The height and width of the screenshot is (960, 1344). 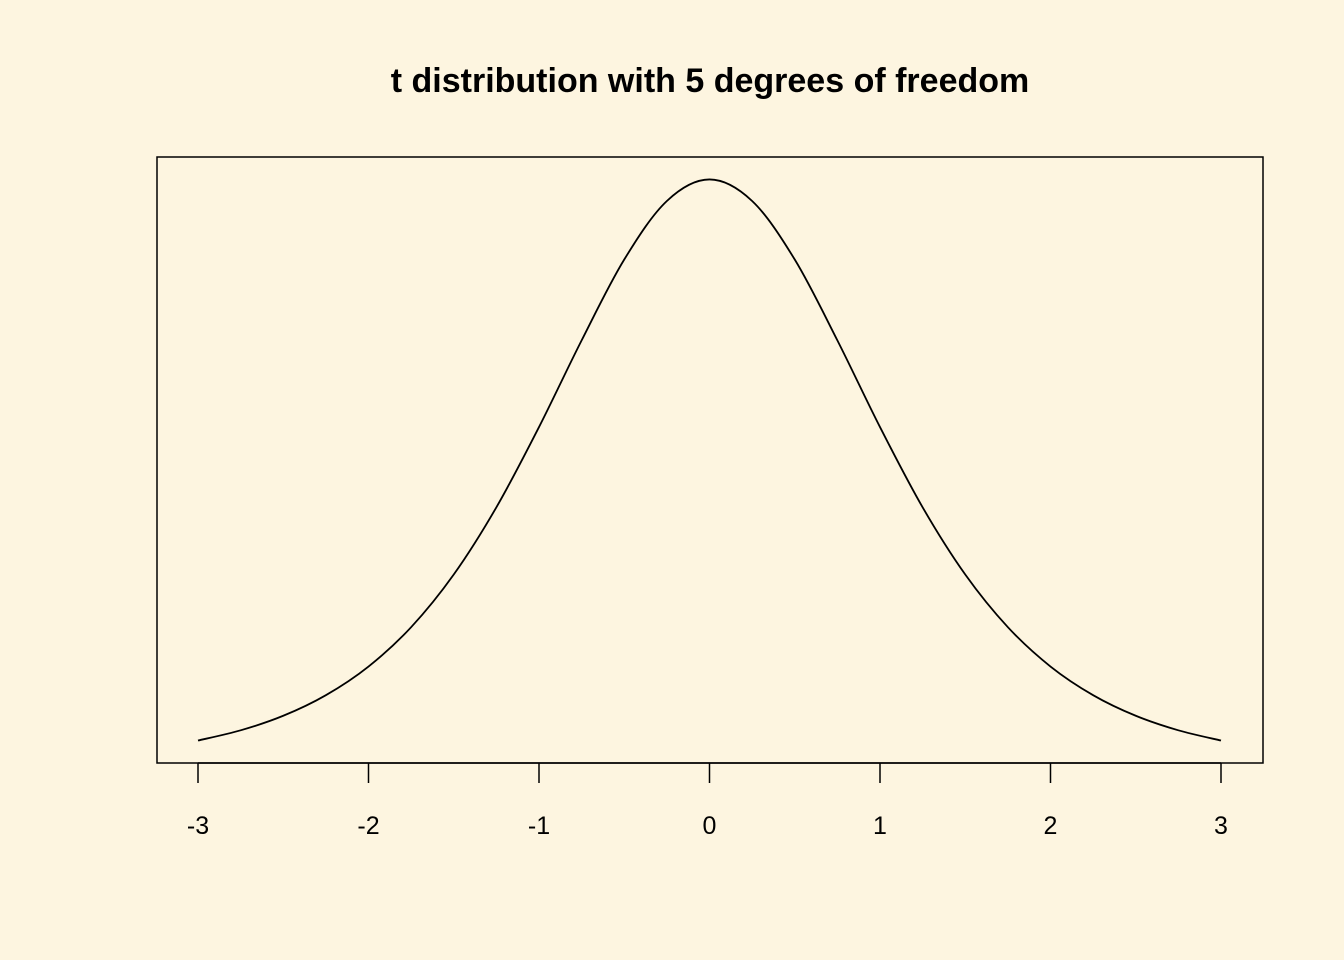 I want to click on x-axis: -3 -2 -1 0 1 2 3, so click(x=707, y=801).